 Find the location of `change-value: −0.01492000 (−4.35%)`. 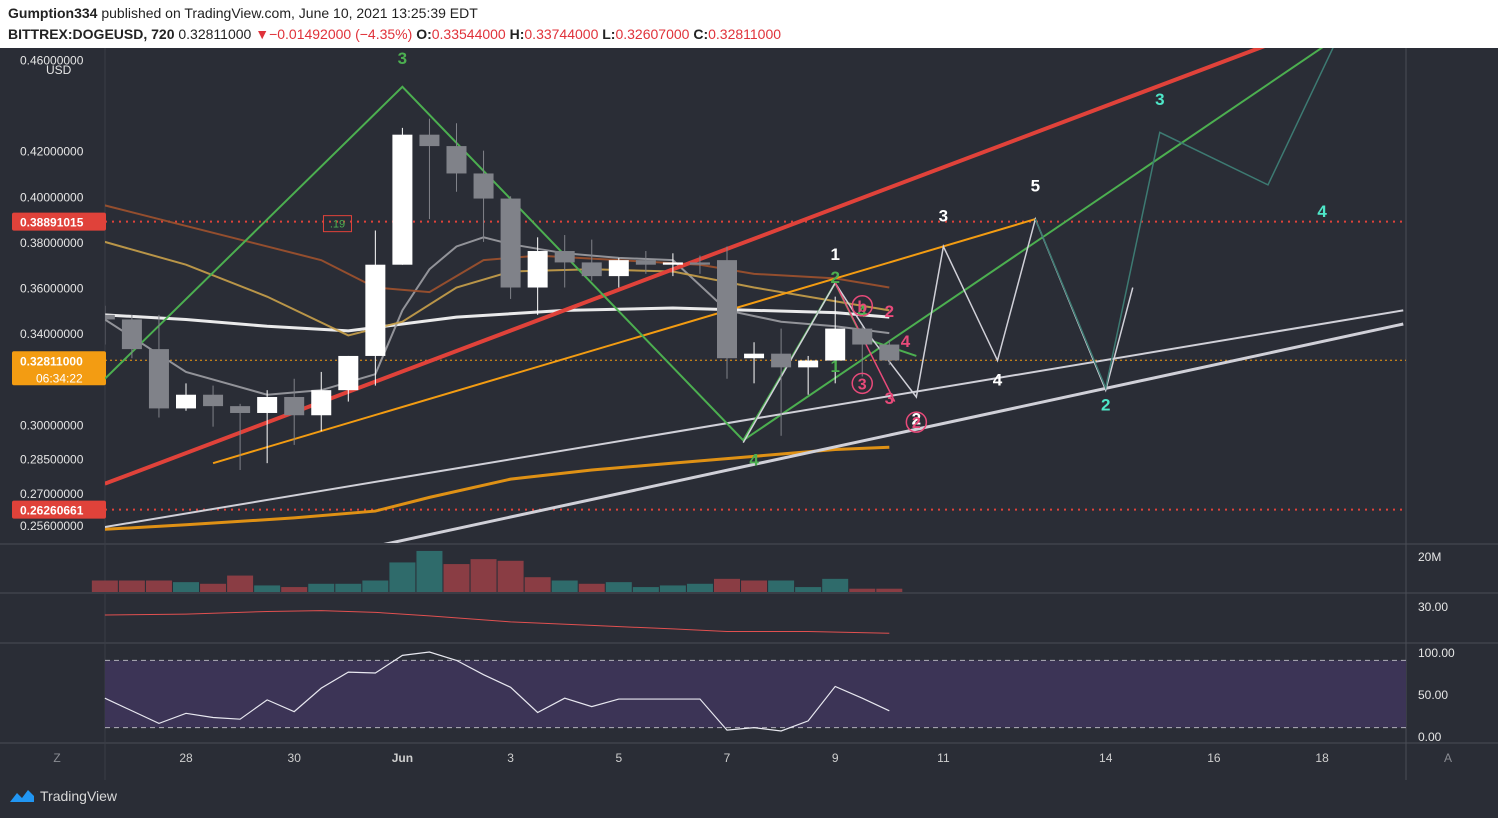

change-value: −0.01492000 (−4.35%) is located at coordinates (341, 34).